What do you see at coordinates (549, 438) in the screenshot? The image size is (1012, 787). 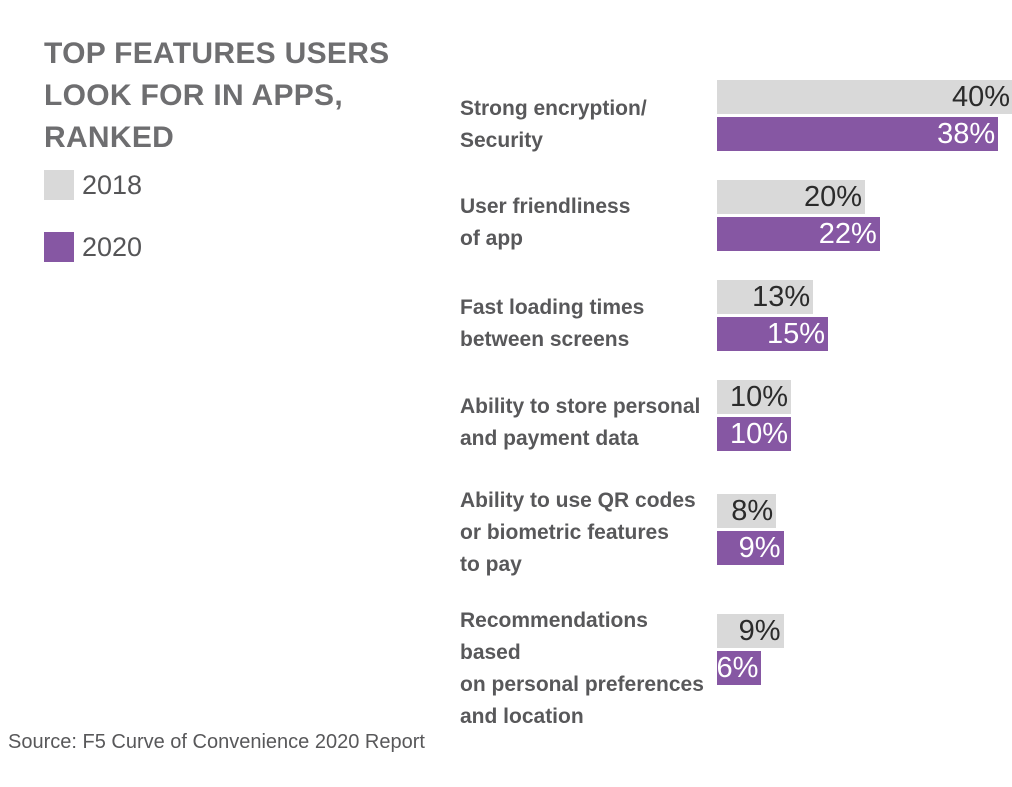 I see `category-label-line: and payment data` at bounding box center [549, 438].